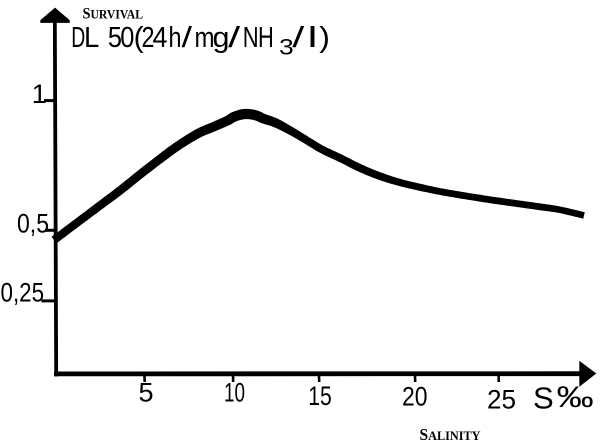  What do you see at coordinates (78, 38) in the screenshot?
I see `svg-text: D` at bounding box center [78, 38].